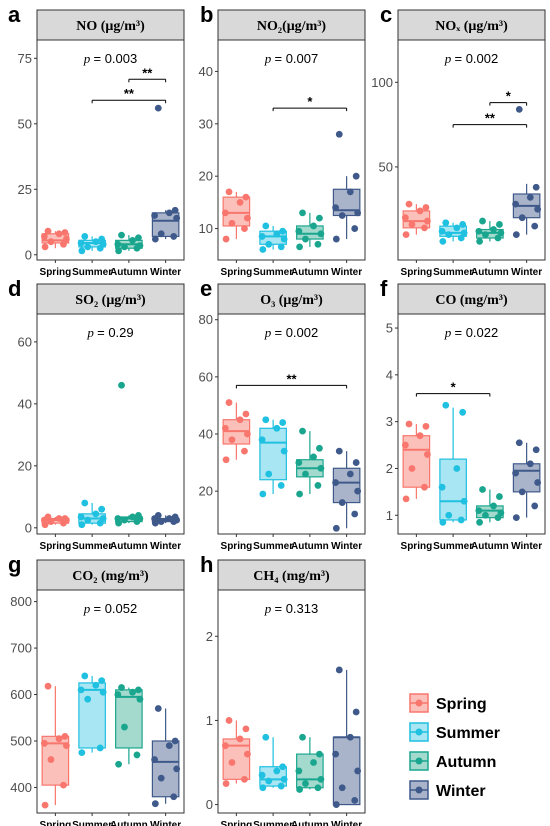  I want to click on facet-title: O₃ (μg/m³), so click(291, 300).